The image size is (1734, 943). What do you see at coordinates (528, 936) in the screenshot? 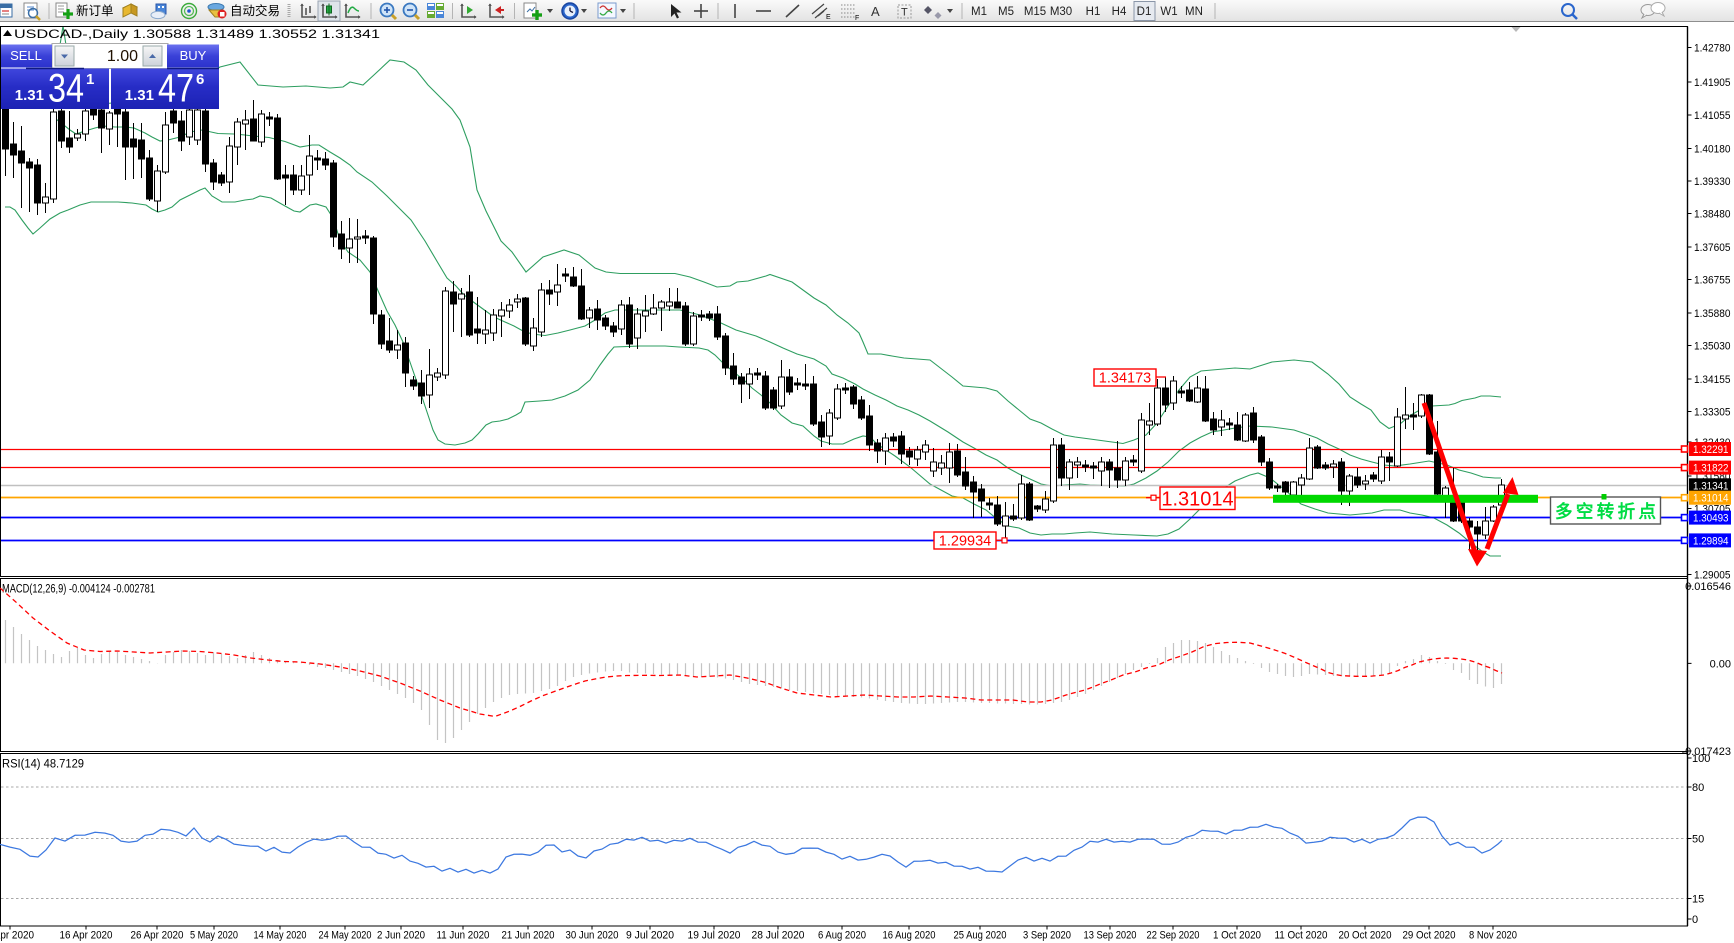
I see `svg-text: 21 Jun 2020` at bounding box center [528, 936].